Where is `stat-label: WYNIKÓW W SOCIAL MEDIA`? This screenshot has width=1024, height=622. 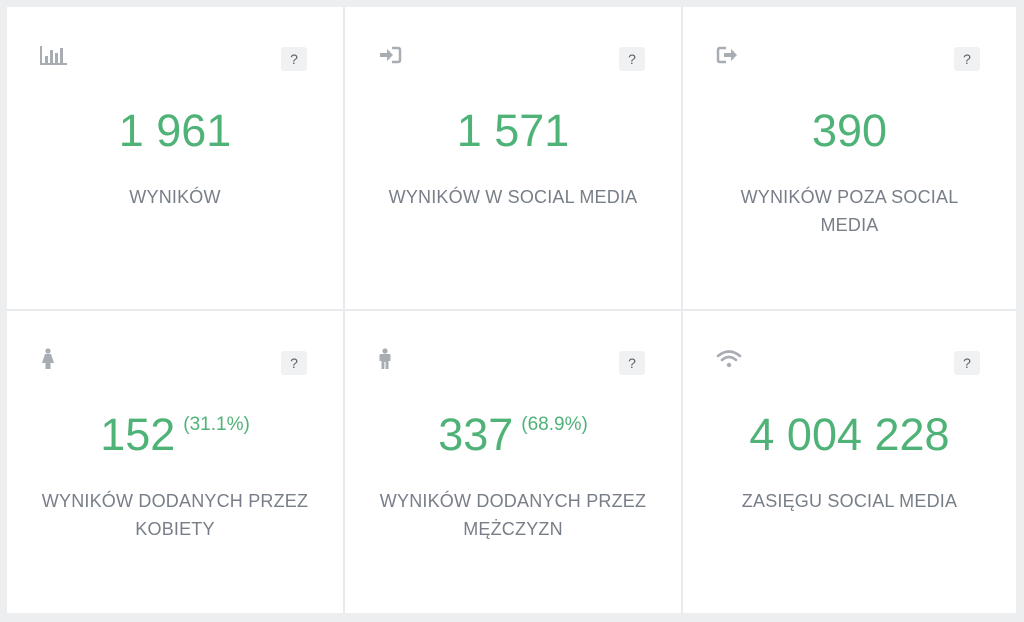 stat-label: WYNIKÓW W SOCIAL MEDIA is located at coordinates (513, 197).